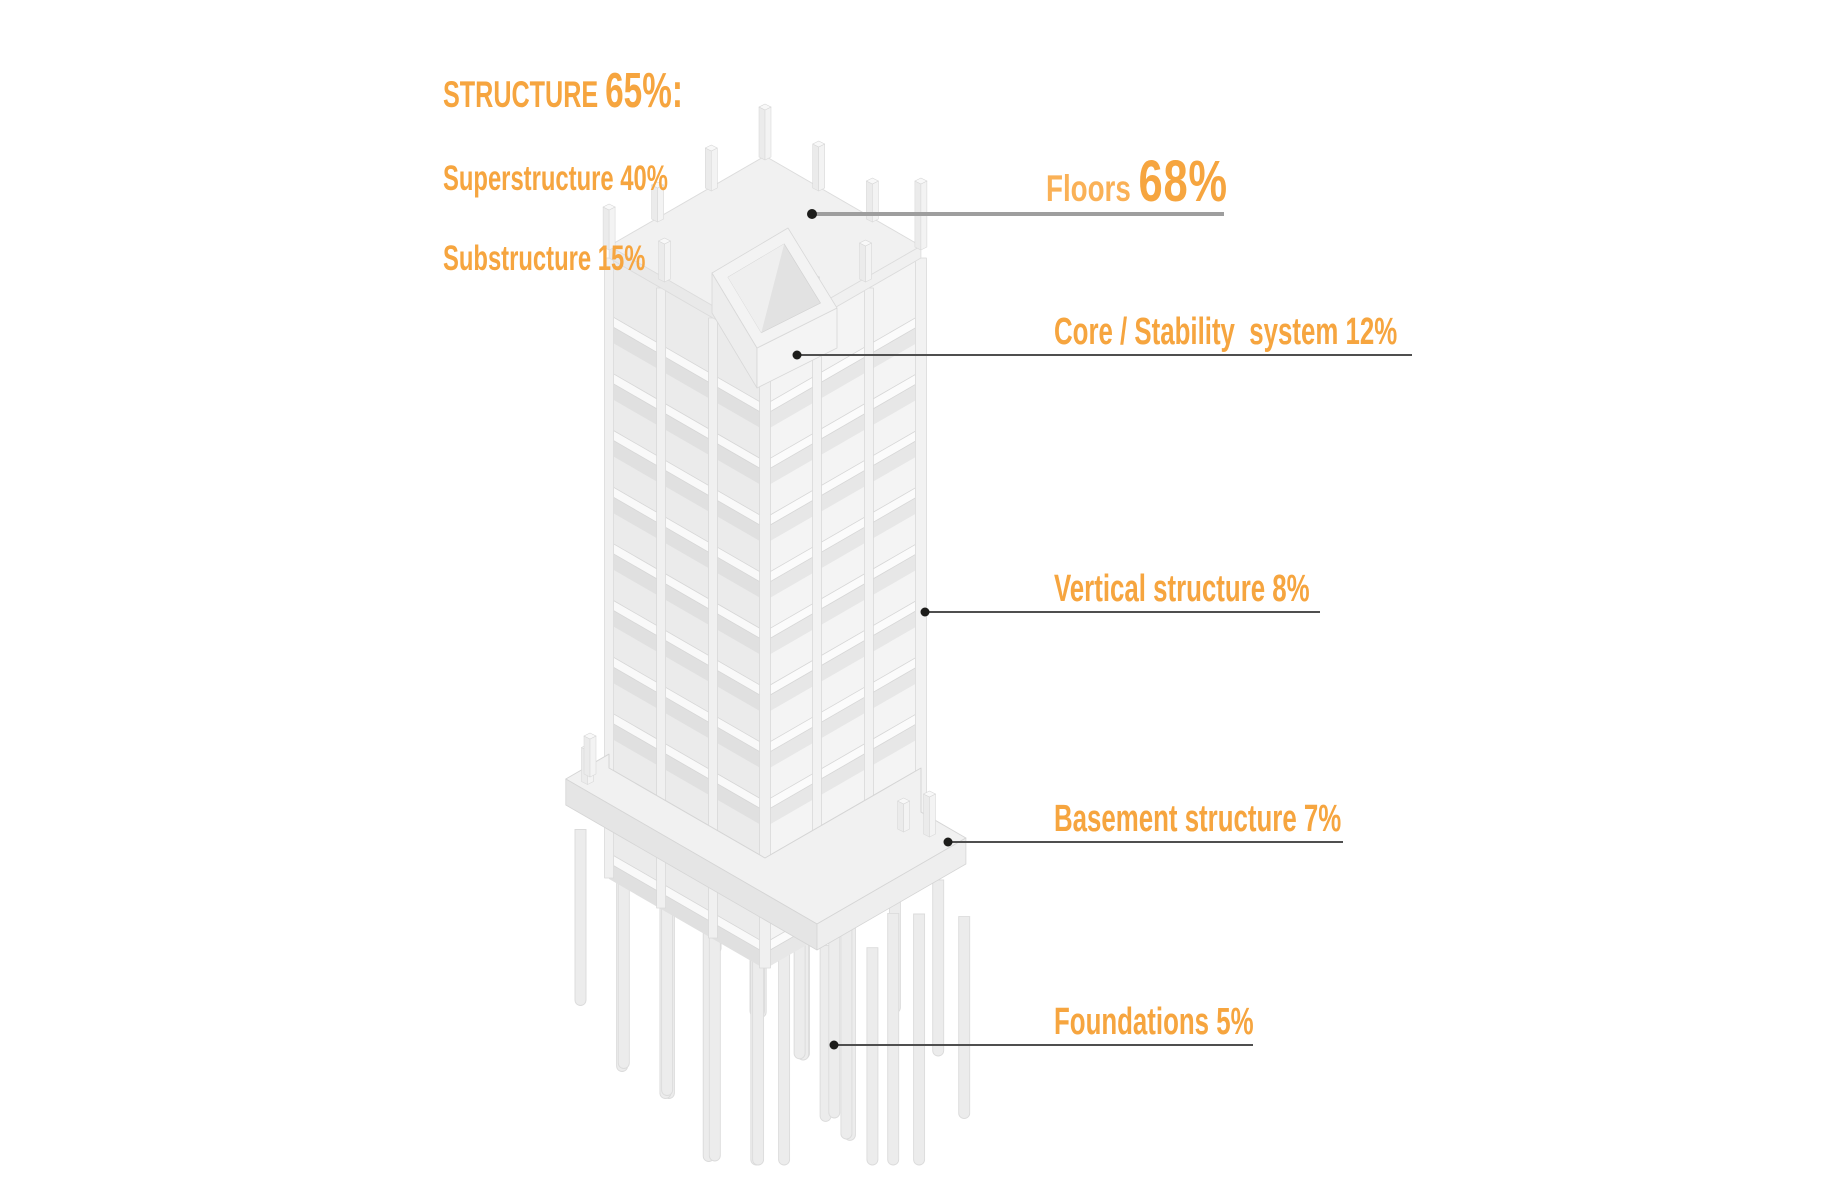 Image resolution: width=1833 pixels, height=1180 pixels. Describe the element at coordinates (834, 1045) in the screenshot. I see `anchor-dot-foundations` at that location.